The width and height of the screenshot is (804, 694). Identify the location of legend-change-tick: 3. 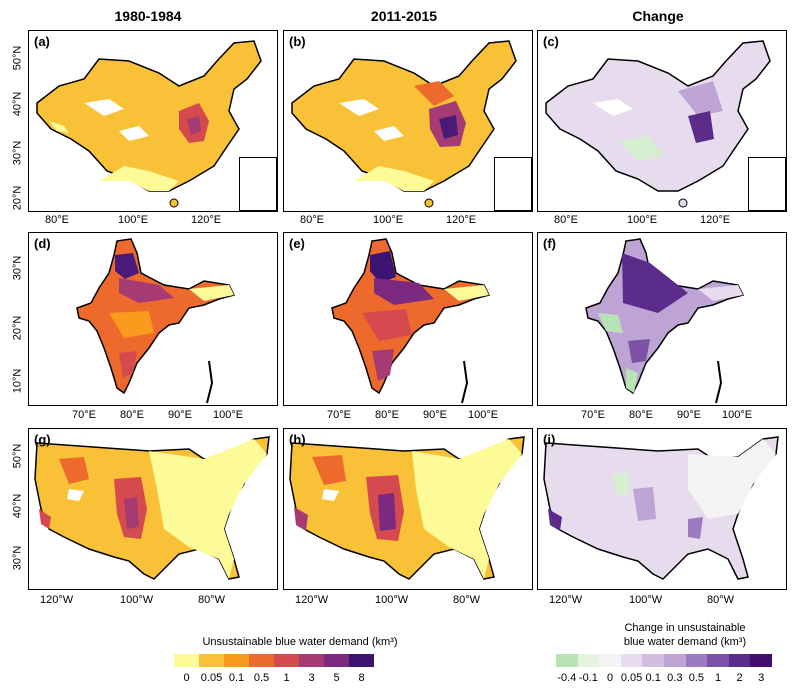
(761, 678).